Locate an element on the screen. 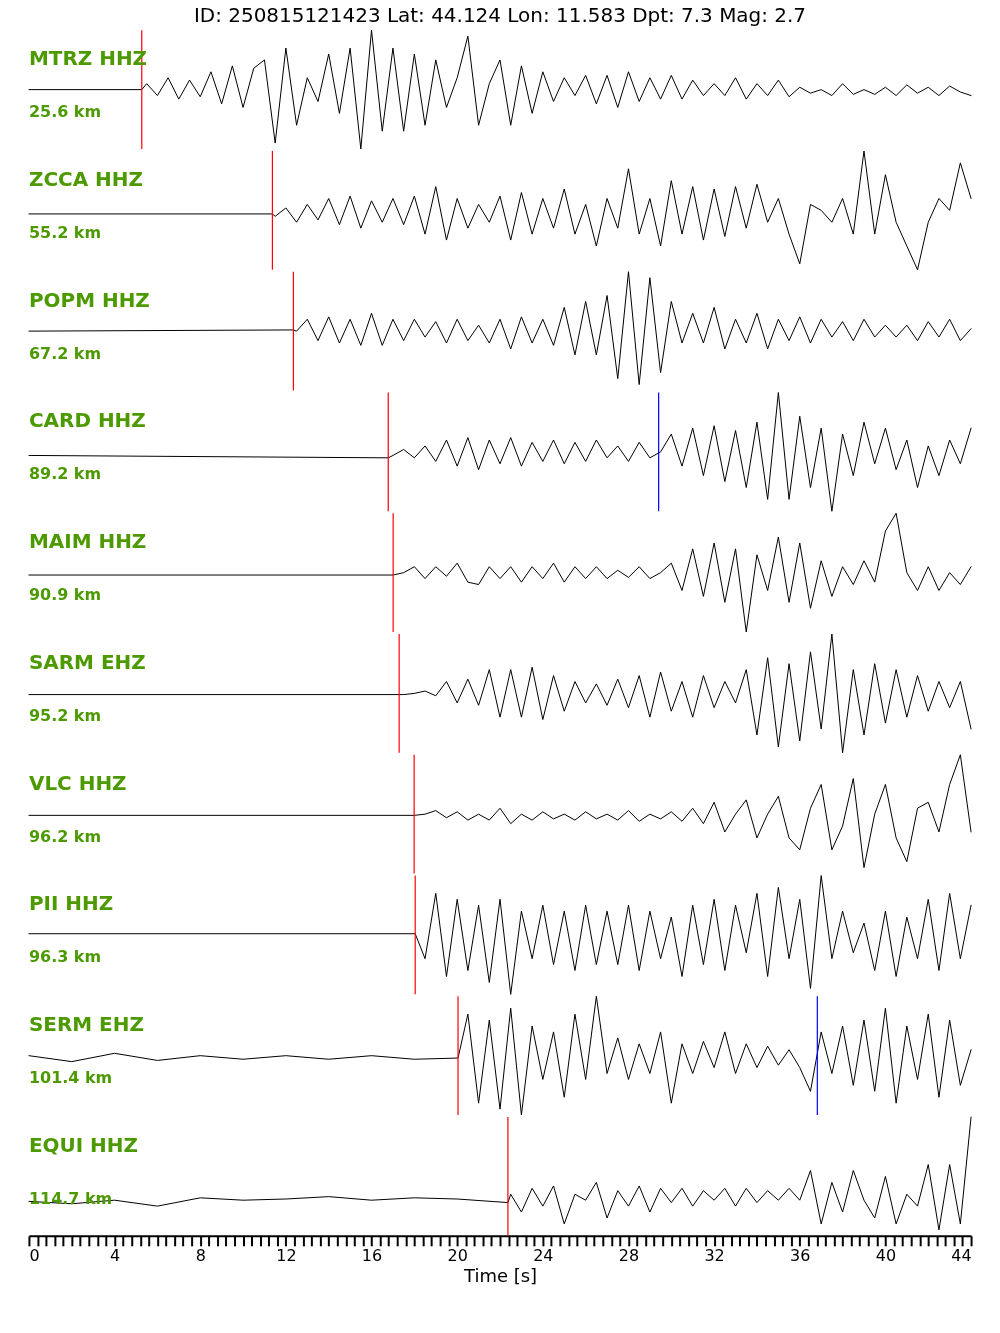 The height and width of the screenshot is (1333, 1000). annotation: CARD HHZ is located at coordinates (87, 420).